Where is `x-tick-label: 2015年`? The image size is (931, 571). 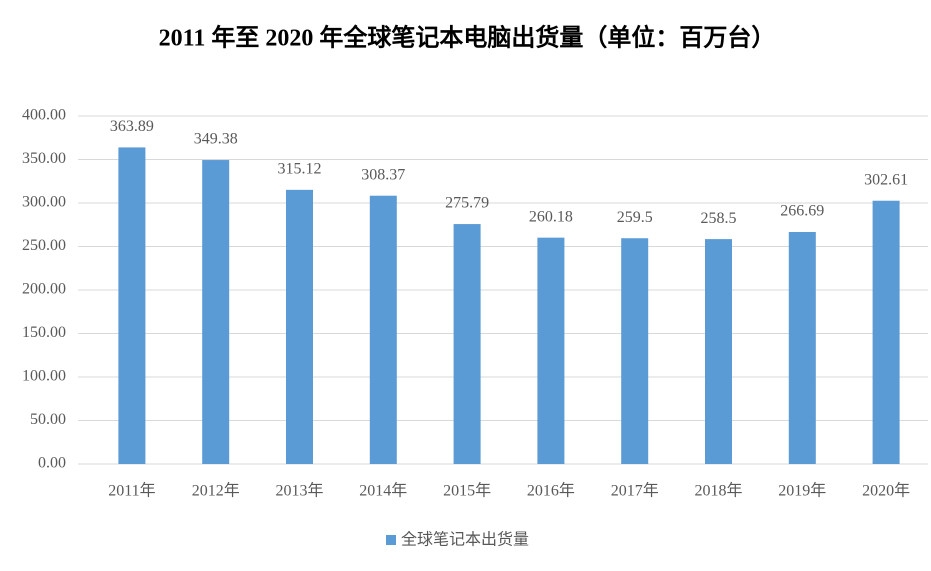
x-tick-label: 2015年 is located at coordinates (467, 491).